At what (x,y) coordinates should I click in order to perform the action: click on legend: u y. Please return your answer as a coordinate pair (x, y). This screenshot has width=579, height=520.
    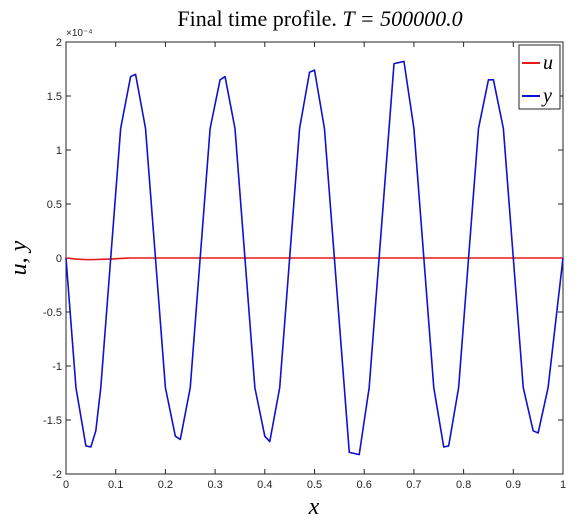
    Looking at the image, I should click on (539, 77).